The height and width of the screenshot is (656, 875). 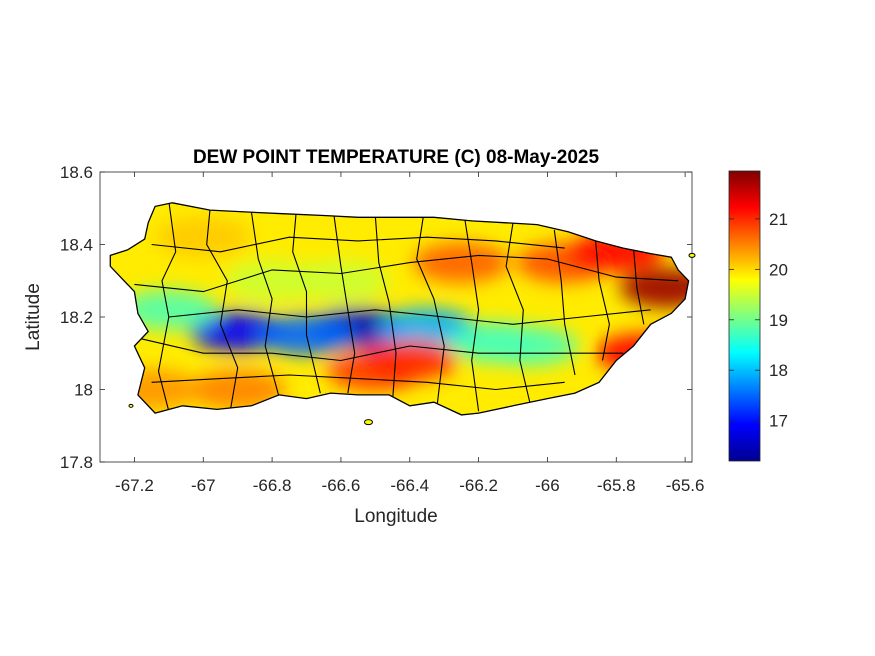 I want to click on y-tick-label-1: 18, so click(x=83, y=390).